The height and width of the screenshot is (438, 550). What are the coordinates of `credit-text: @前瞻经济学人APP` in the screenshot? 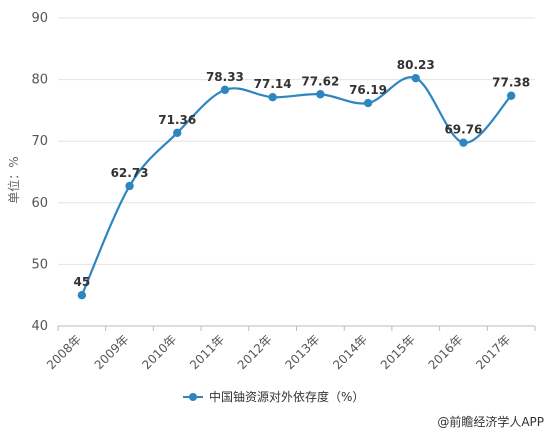 It's located at (490, 421).